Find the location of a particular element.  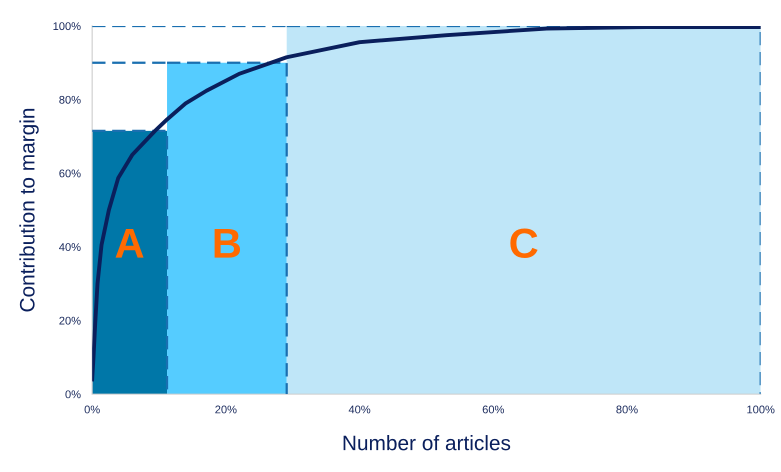

annotation: B is located at coordinates (227, 243).